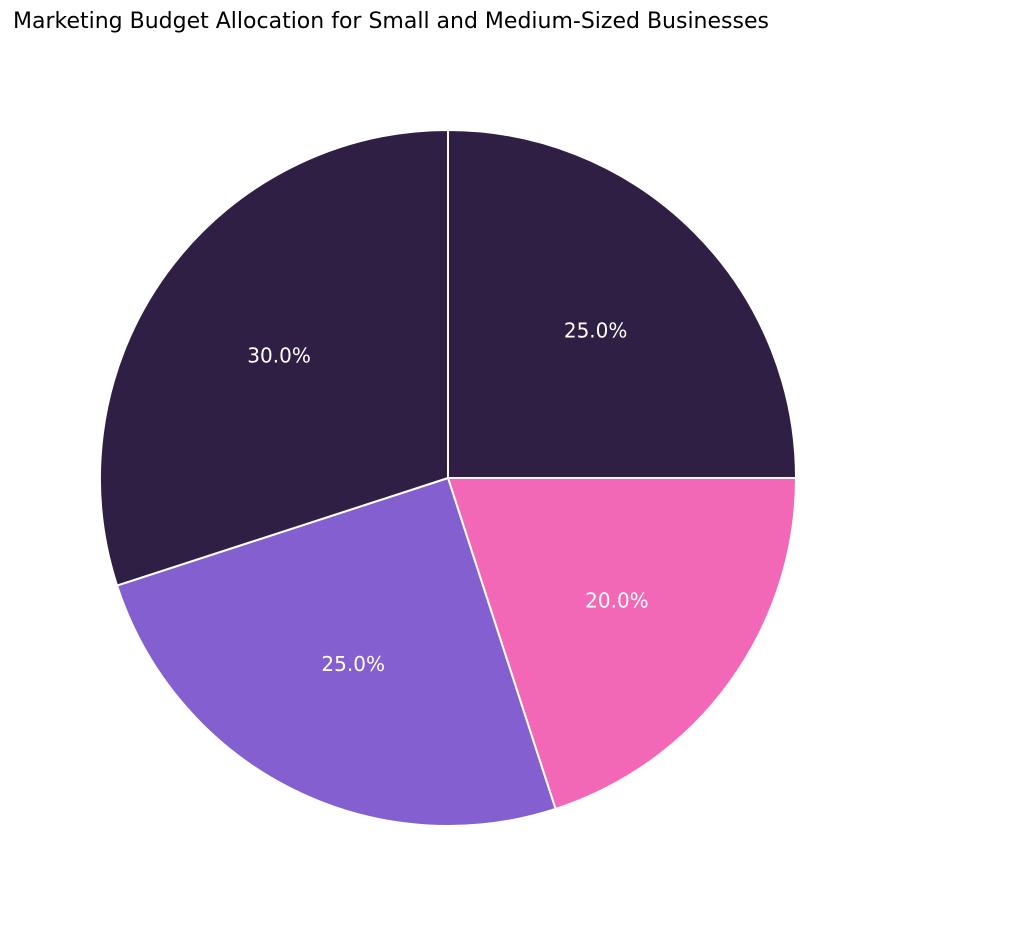 The height and width of the screenshot is (927, 1024). Describe the element at coordinates (279, 355) in the screenshot. I see `pie-slice-label-4: 30.0%` at that location.